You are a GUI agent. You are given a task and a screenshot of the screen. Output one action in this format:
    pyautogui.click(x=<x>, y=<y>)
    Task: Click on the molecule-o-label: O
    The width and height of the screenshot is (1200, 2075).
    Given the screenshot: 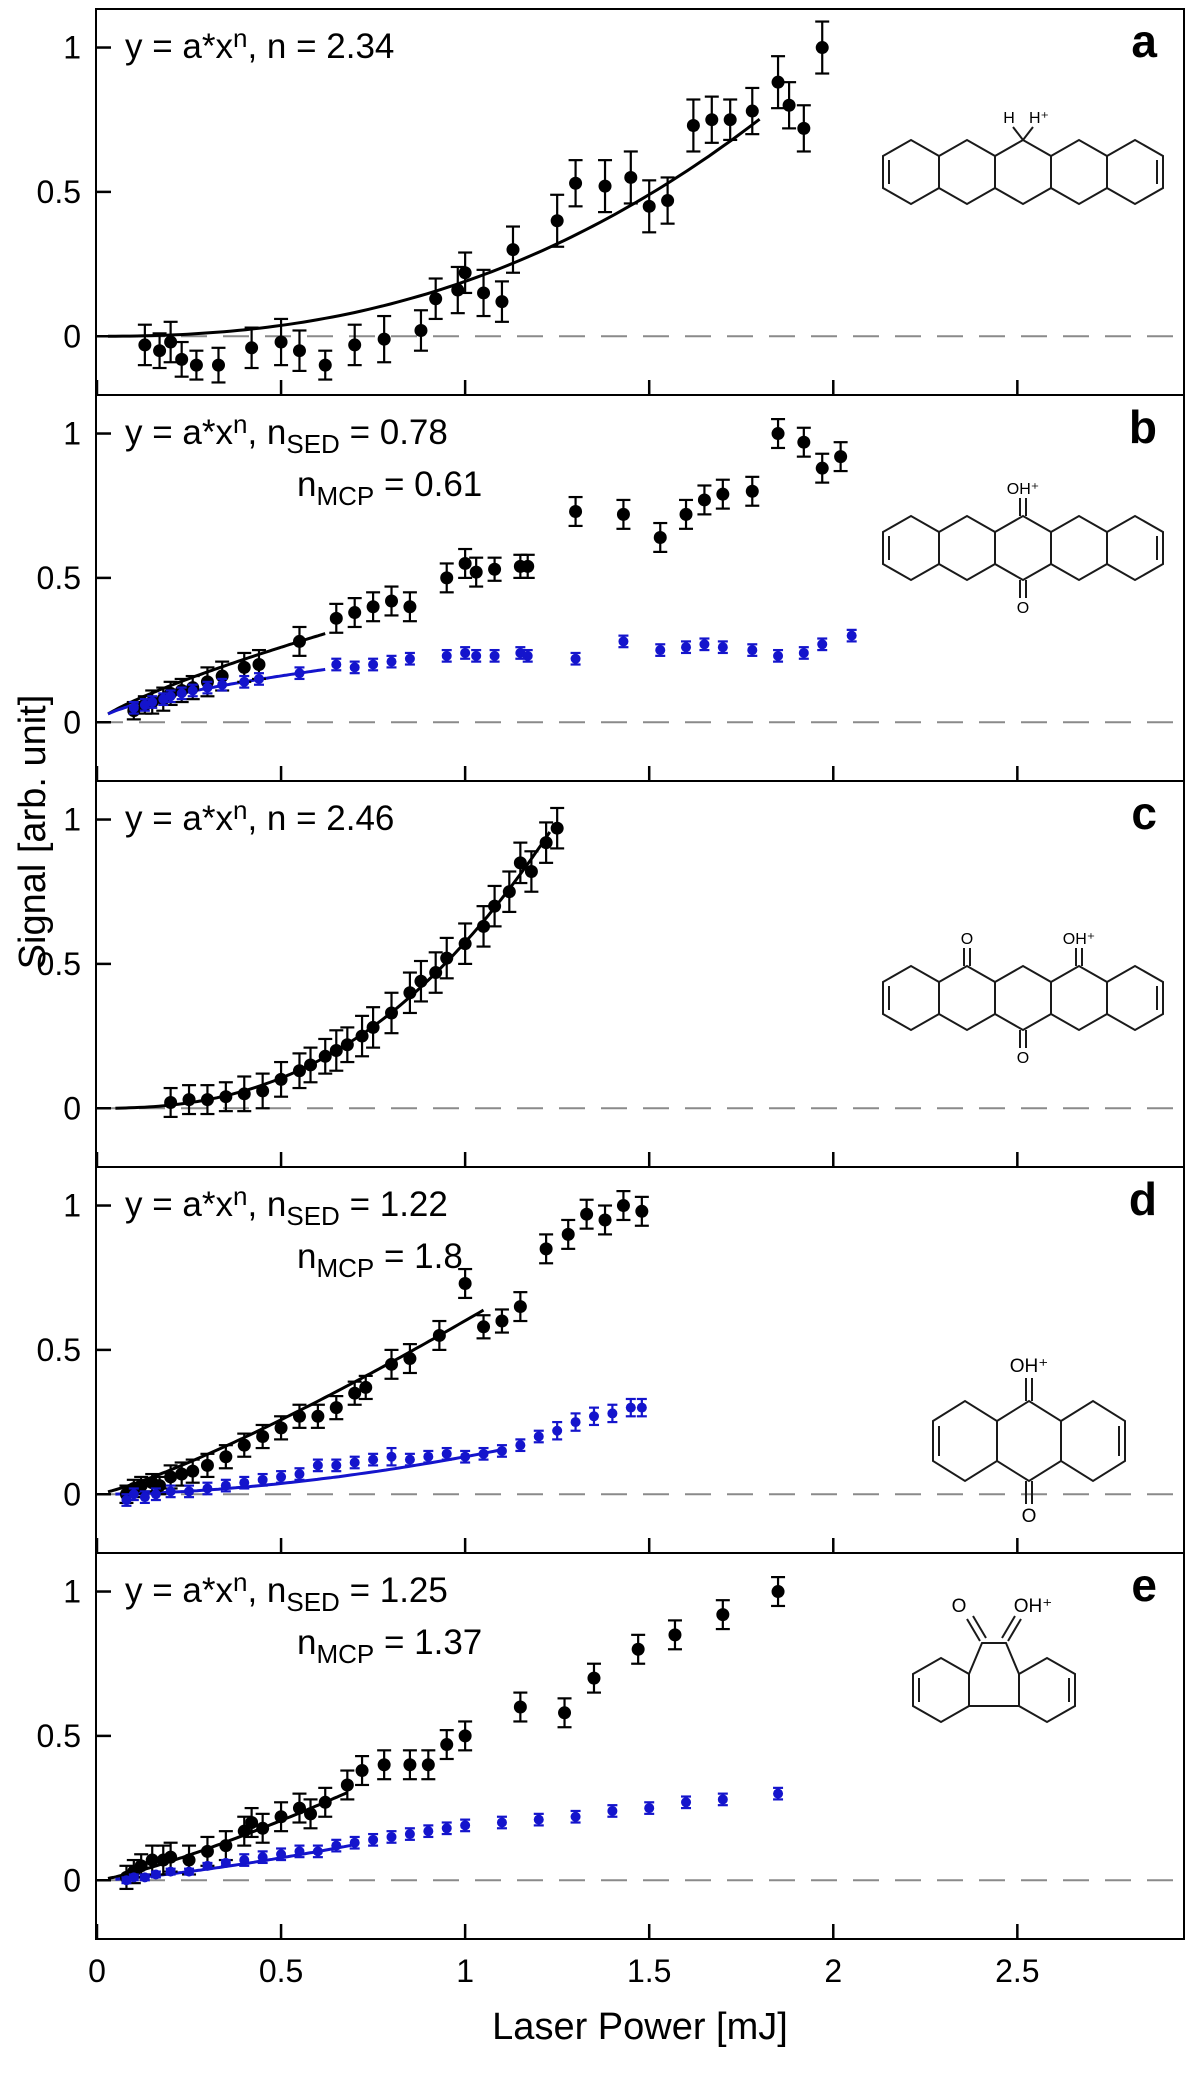 What is the action you would take?
    pyautogui.click(x=967, y=940)
    